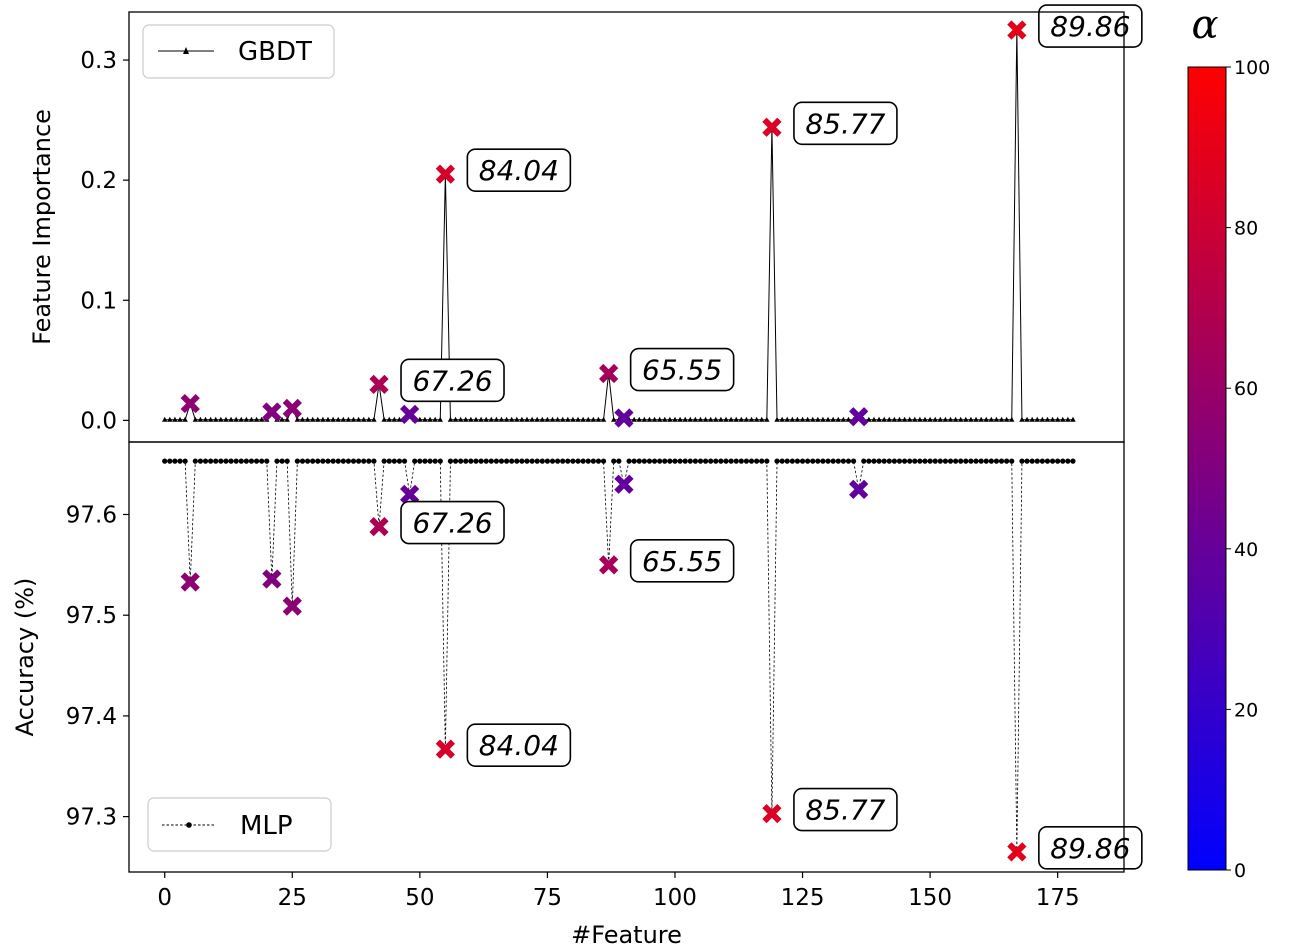  I want to click on colorbar, so click(1207, 468).